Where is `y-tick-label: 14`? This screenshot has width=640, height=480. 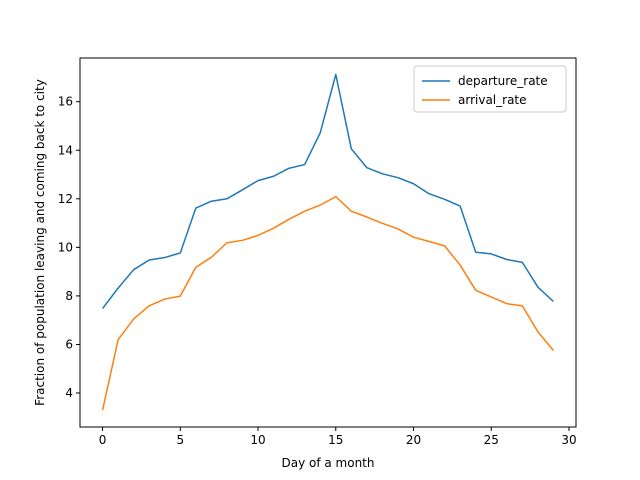
y-tick-label: 14 is located at coordinates (65, 150).